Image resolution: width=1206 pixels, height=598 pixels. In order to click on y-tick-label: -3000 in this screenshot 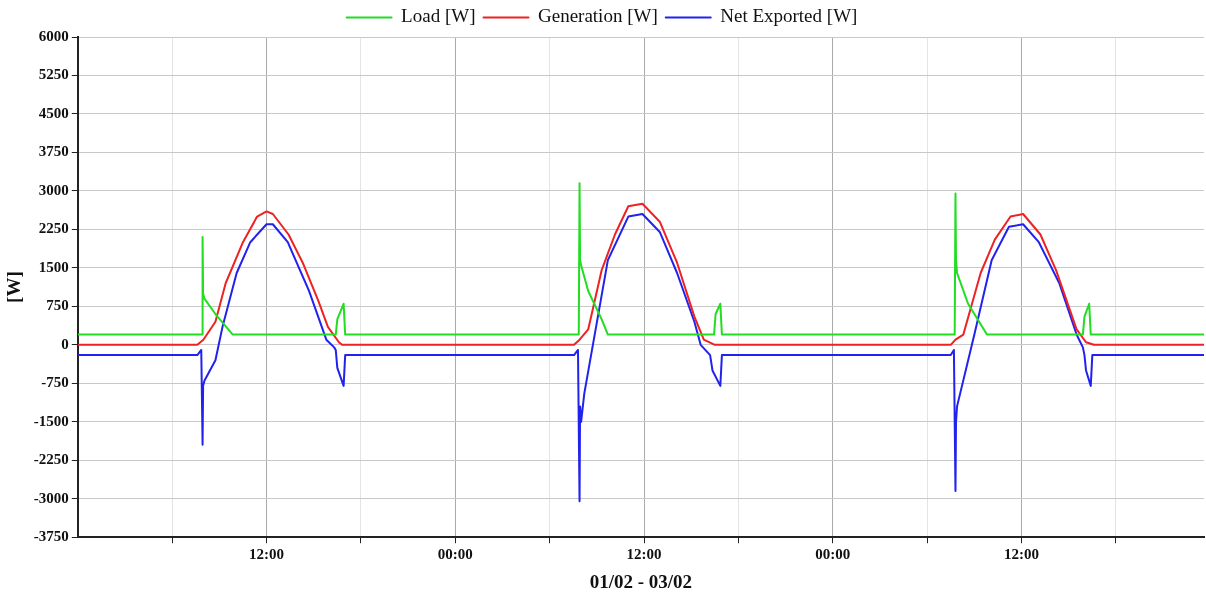, I will do `click(51, 497)`.